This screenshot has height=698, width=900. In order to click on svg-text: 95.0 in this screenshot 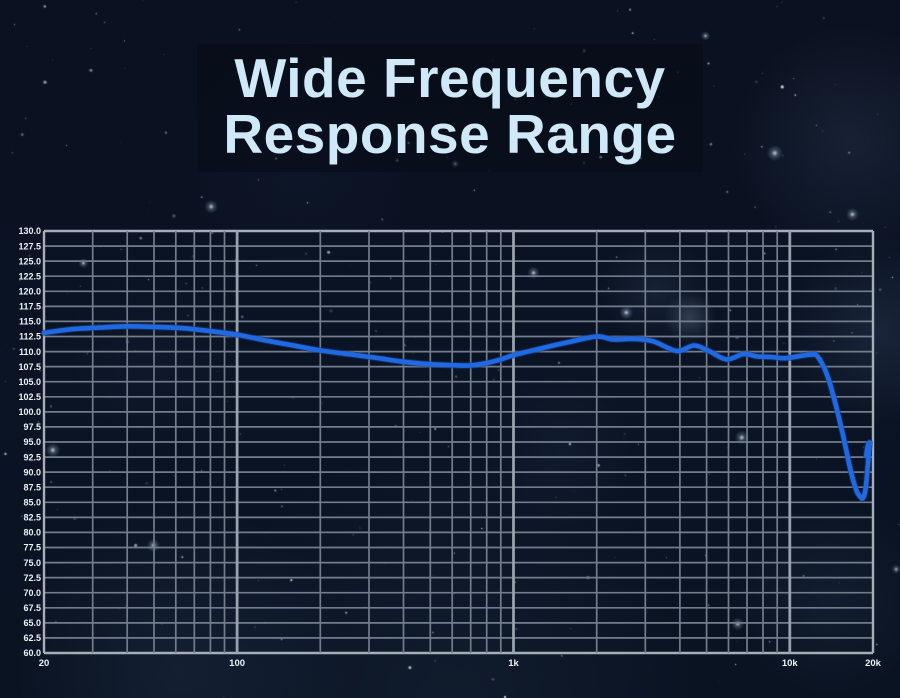, I will do `click(32, 442)`.